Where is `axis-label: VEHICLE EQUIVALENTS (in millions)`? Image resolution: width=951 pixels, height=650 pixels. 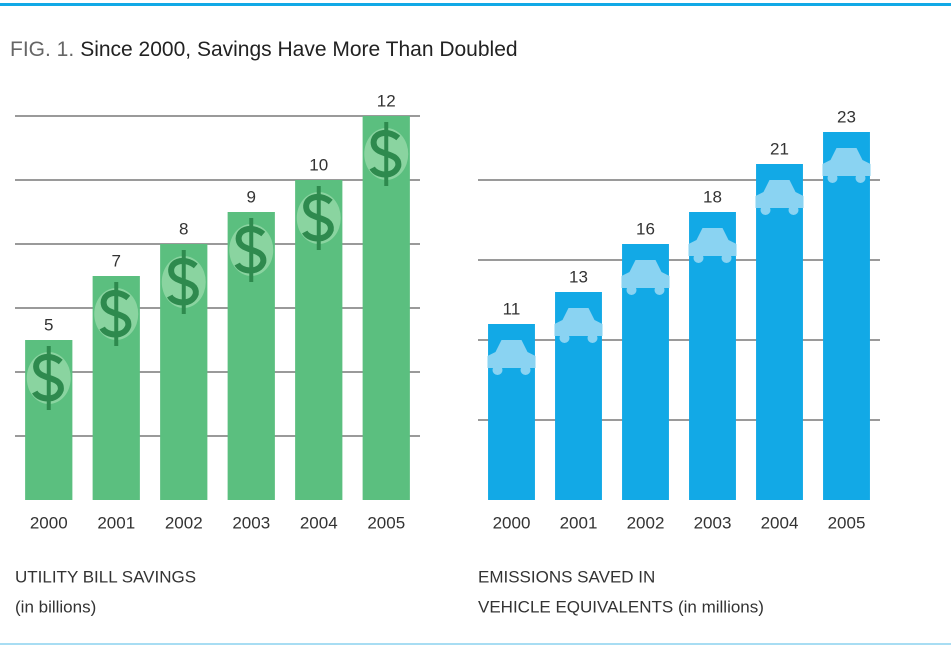
axis-label: VEHICLE EQUIVALENTS (in millions) is located at coordinates (621, 606).